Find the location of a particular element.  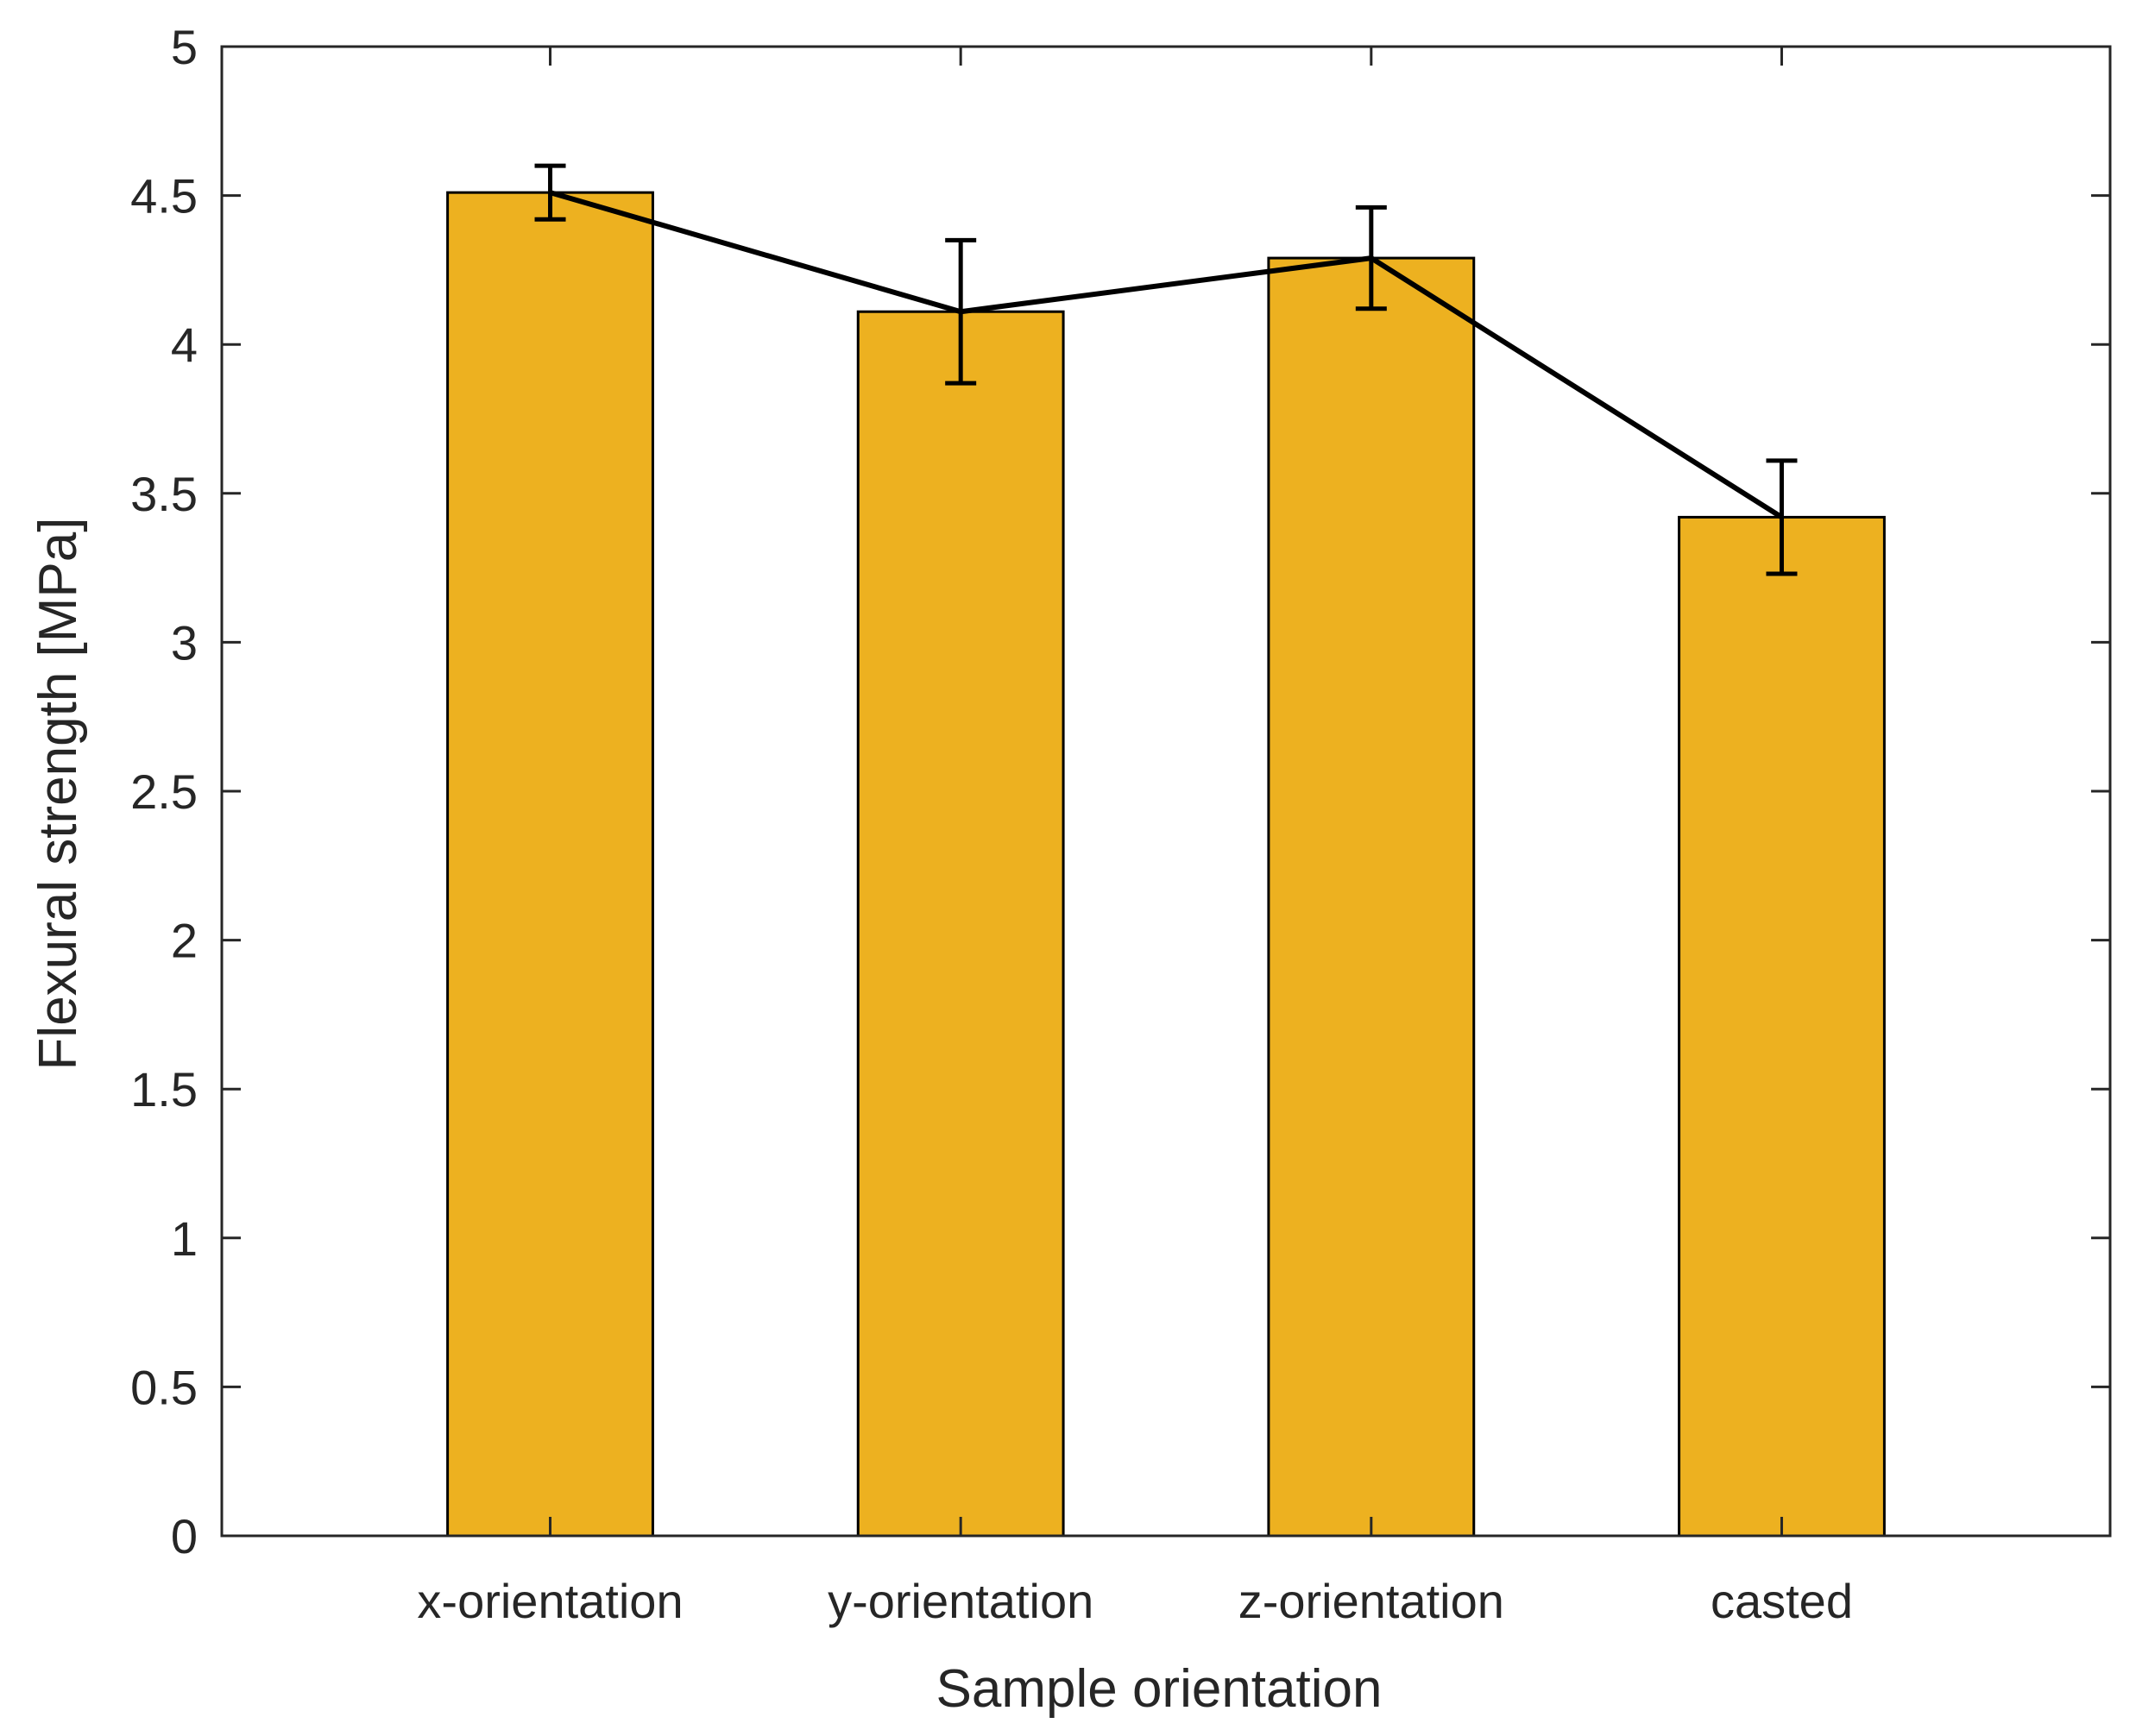

y-tick-label: 2.5 is located at coordinates (164, 791).